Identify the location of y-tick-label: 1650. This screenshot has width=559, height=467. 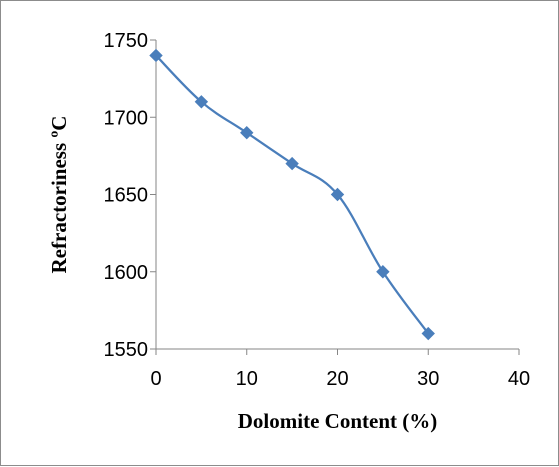
(126, 196).